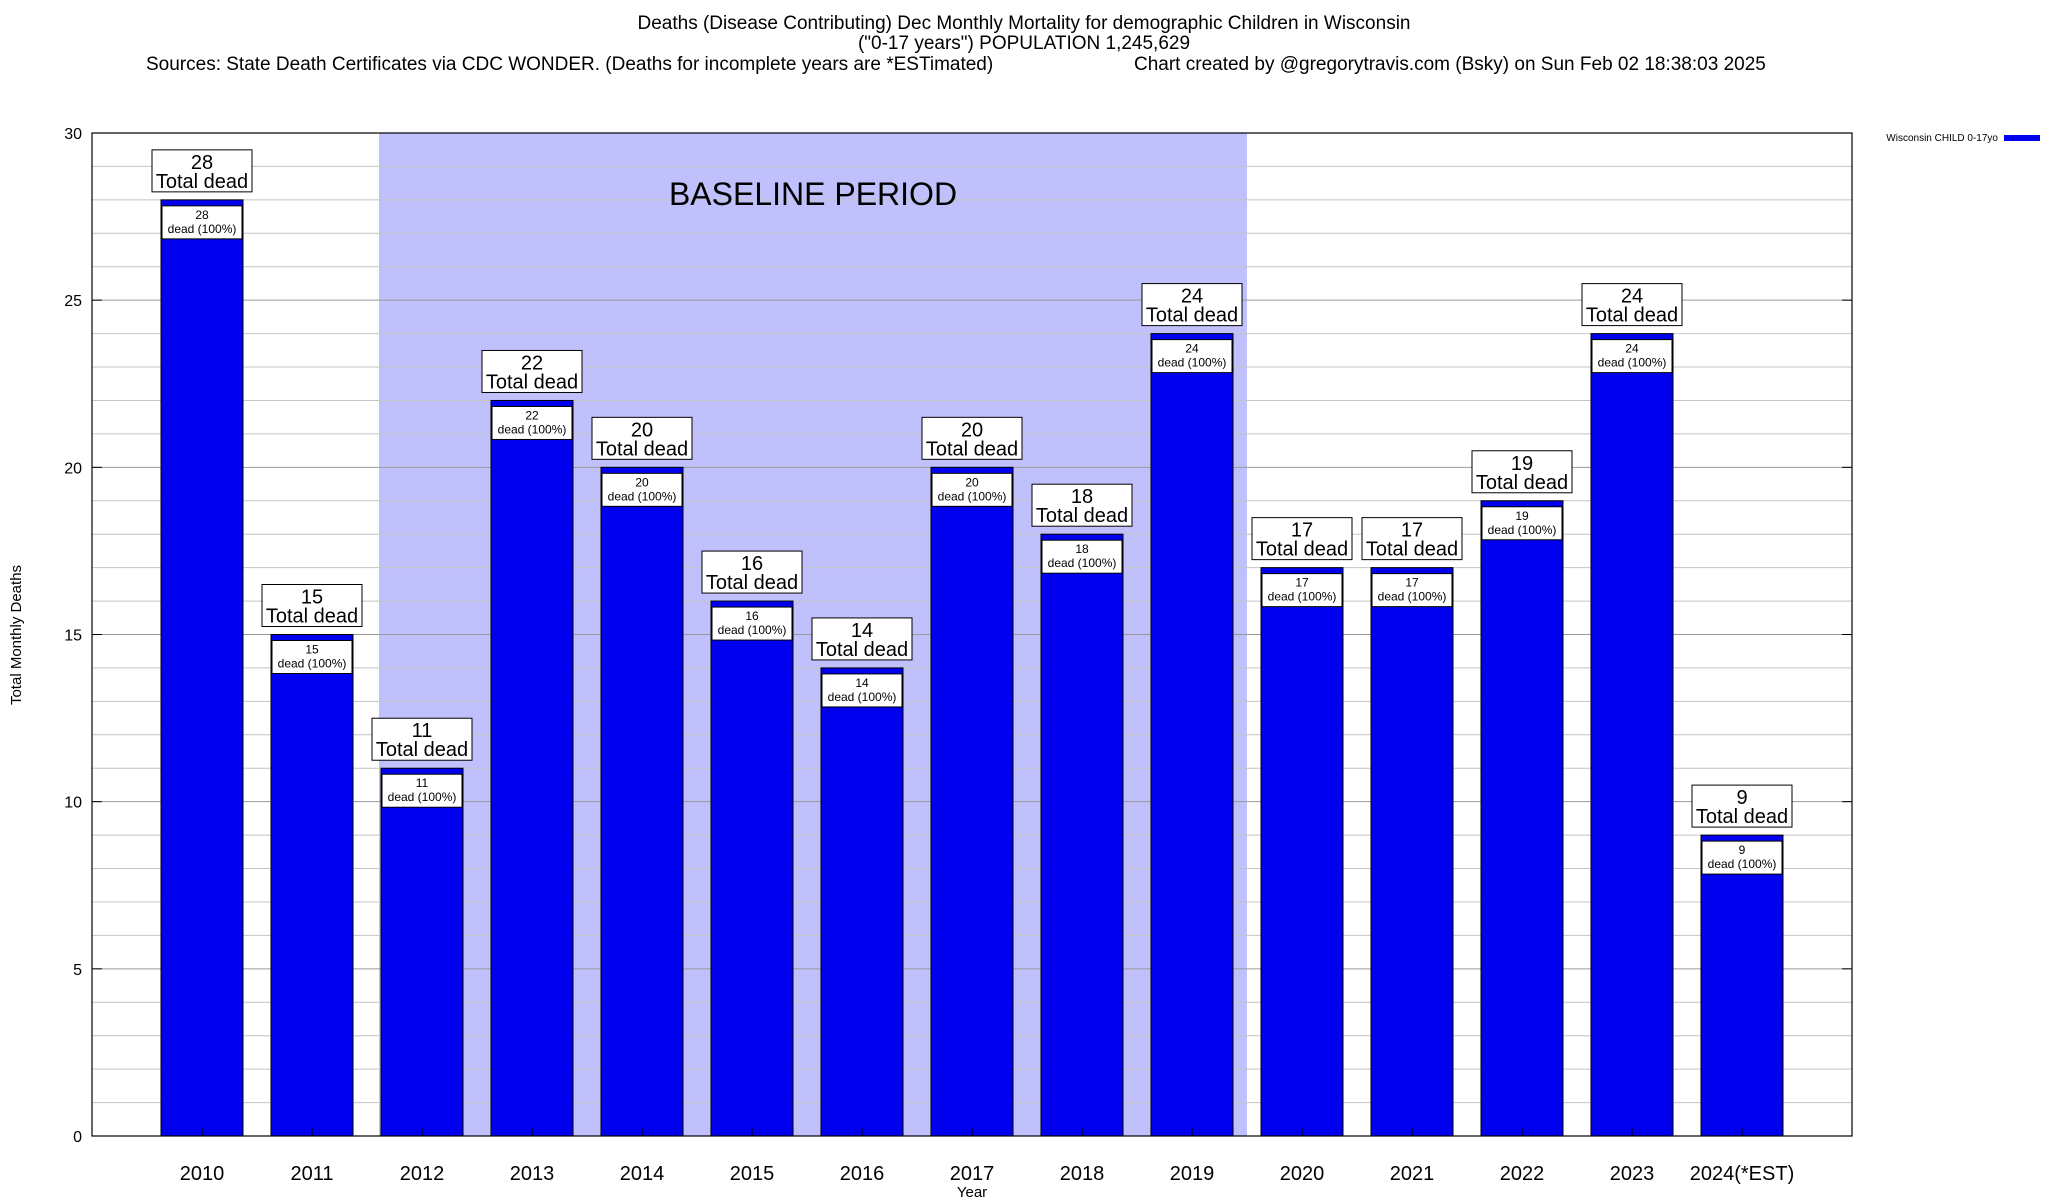 This screenshot has height=1200, width=2048. Describe the element at coordinates (972, 1192) in the screenshot. I see `x-axis-label: Year` at that location.